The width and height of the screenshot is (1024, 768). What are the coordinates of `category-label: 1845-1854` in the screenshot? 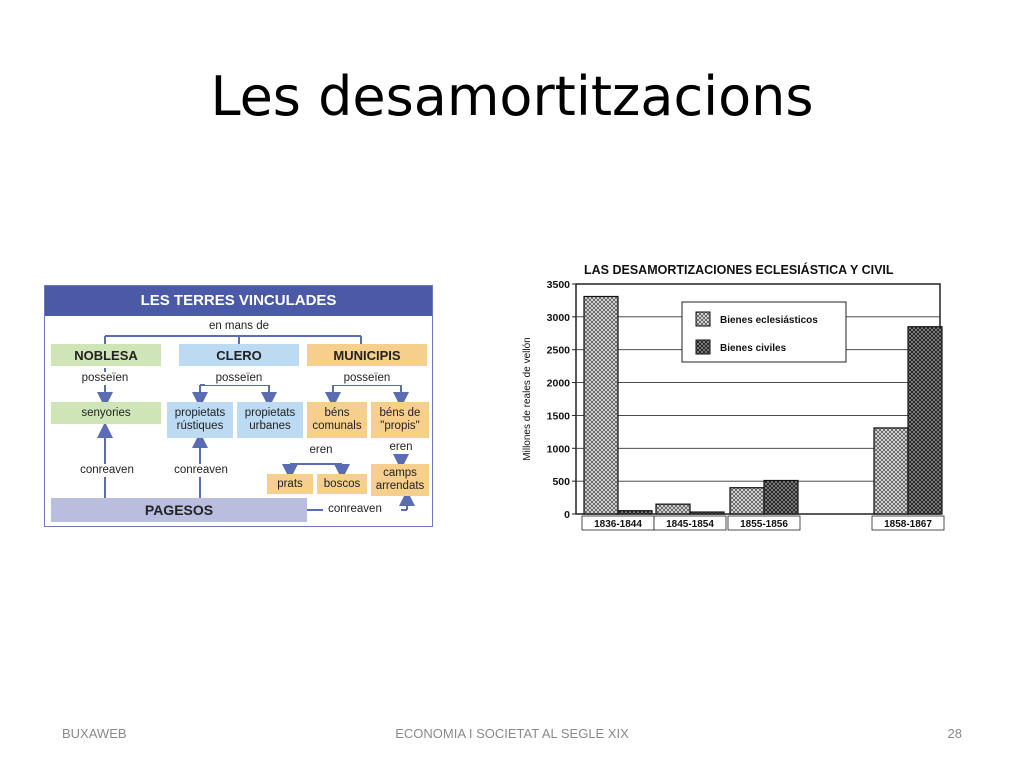 It's located at (690, 524).